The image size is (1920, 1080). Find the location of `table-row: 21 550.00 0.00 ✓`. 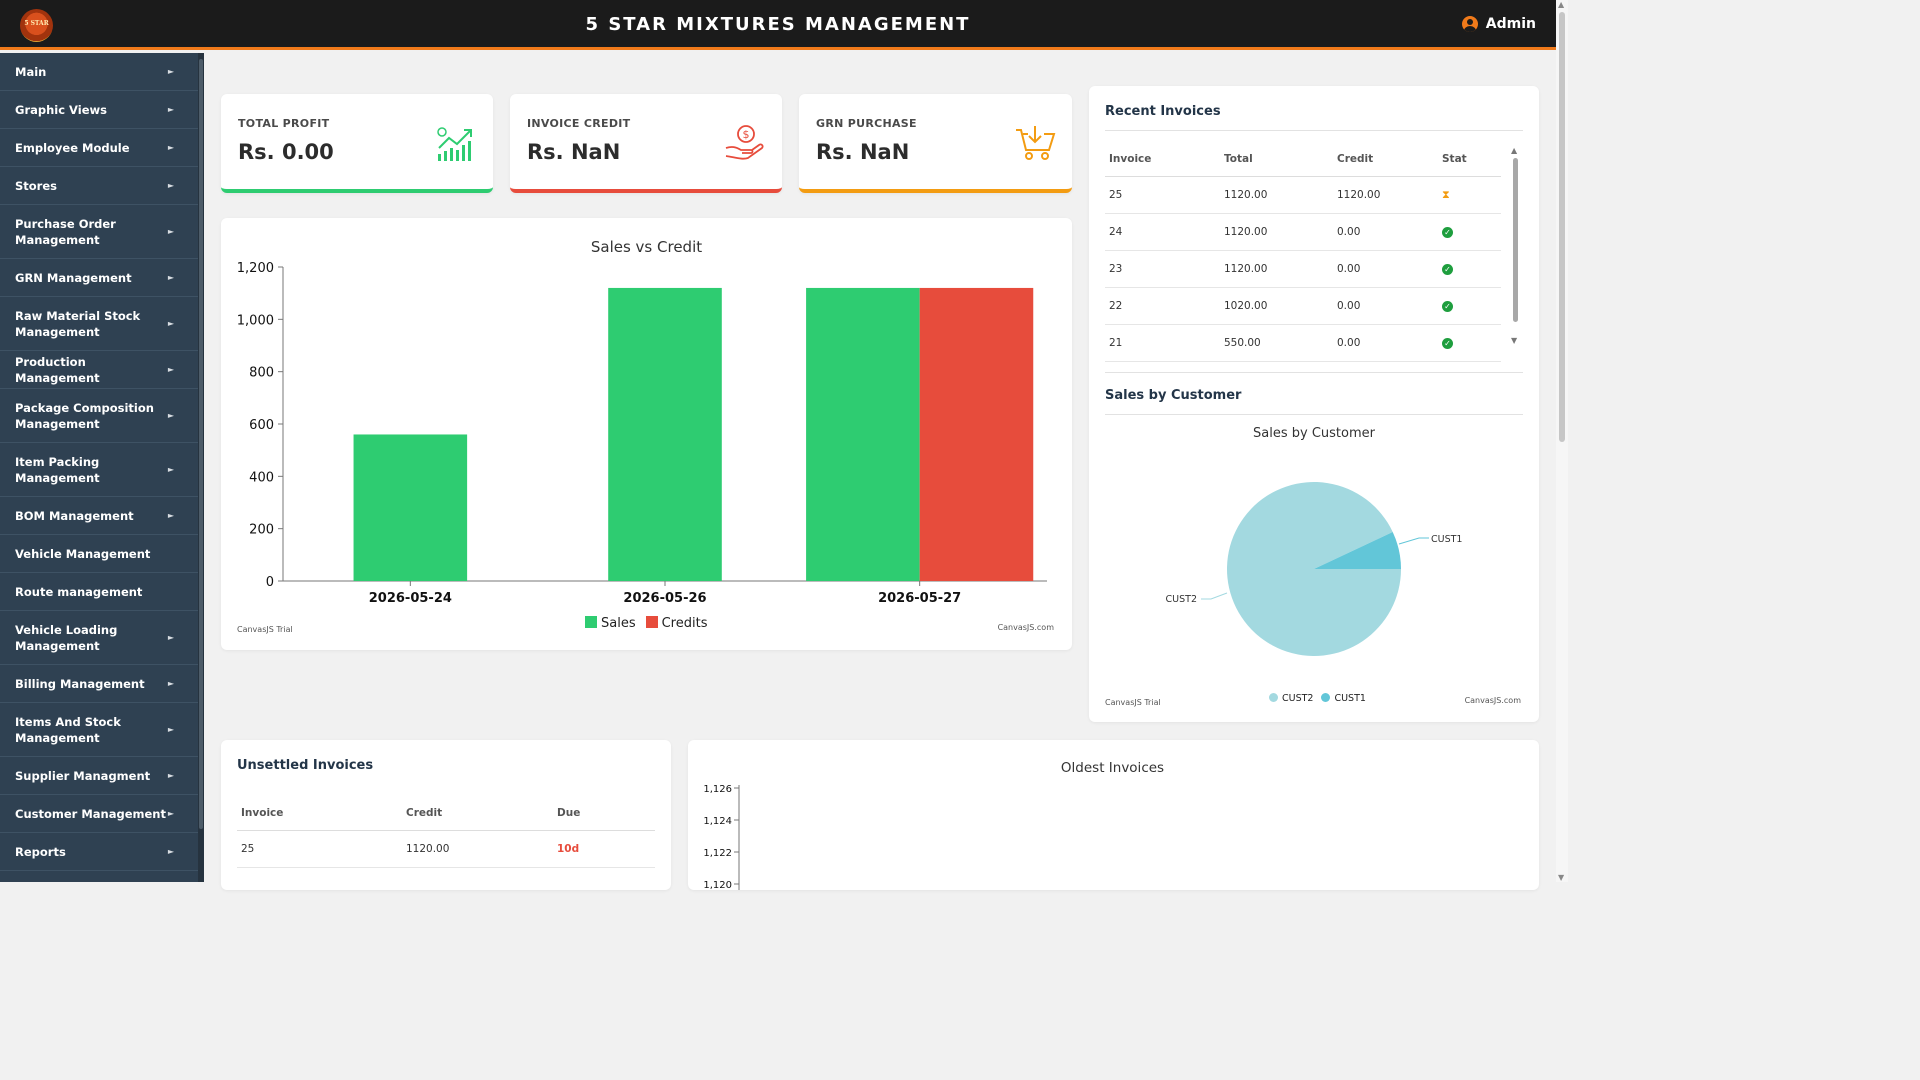

table-row: 21 550.00 0.00 ✓ is located at coordinates (1303, 343).